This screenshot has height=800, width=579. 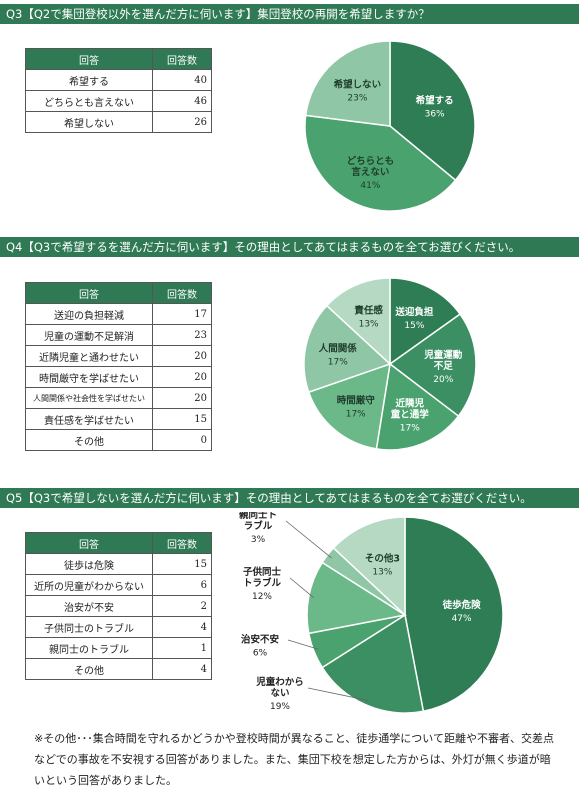 What do you see at coordinates (182, 564) in the screenshot?
I see `row-value: 15` at bounding box center [182, 564].